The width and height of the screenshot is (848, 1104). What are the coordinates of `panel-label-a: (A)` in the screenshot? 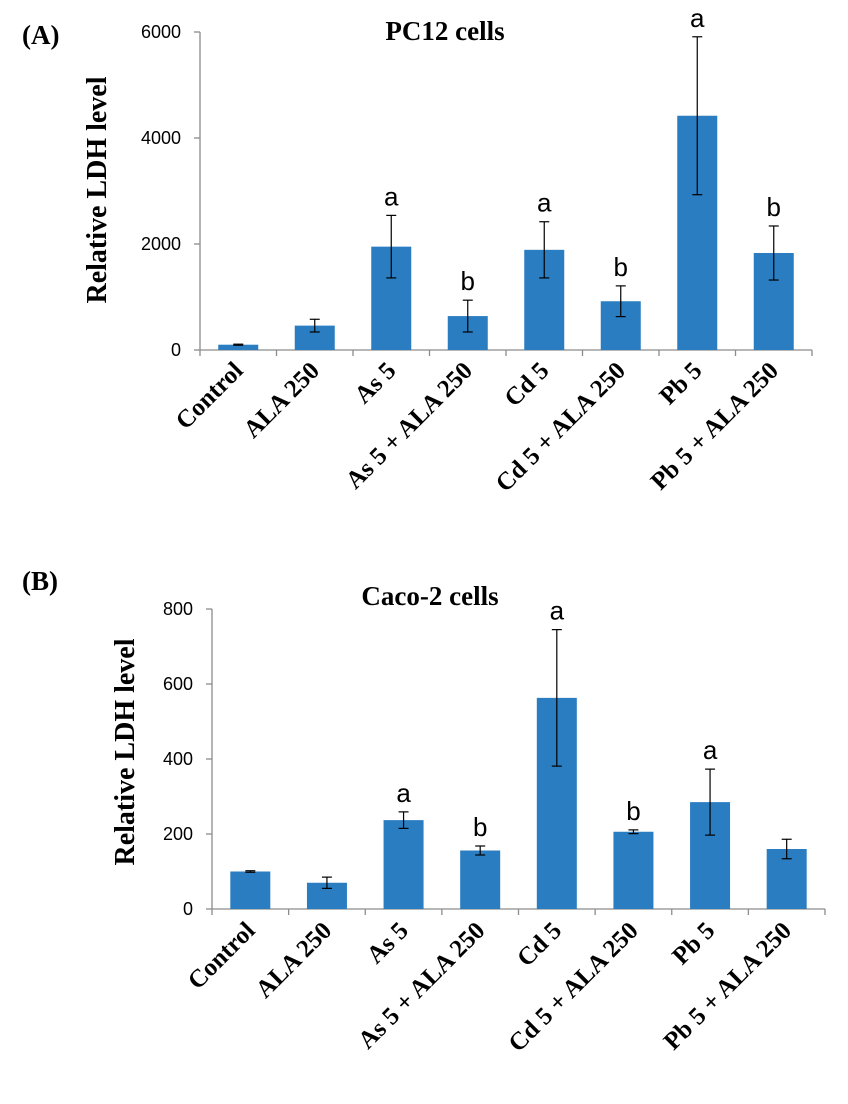 It's located at (40, 35).